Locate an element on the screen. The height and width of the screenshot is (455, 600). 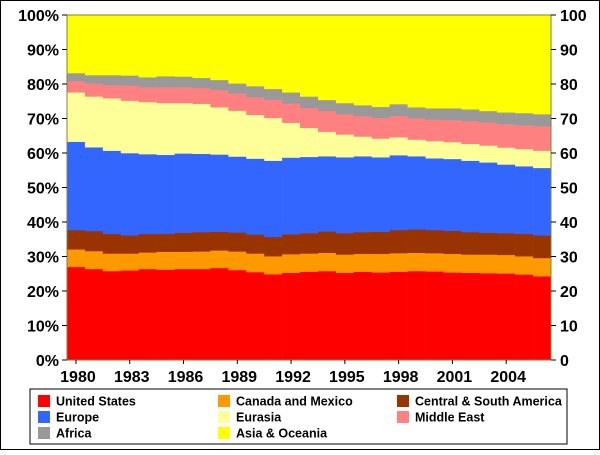
bar-segment-asia-oceania-2005 is located at coordinates (524, 64).